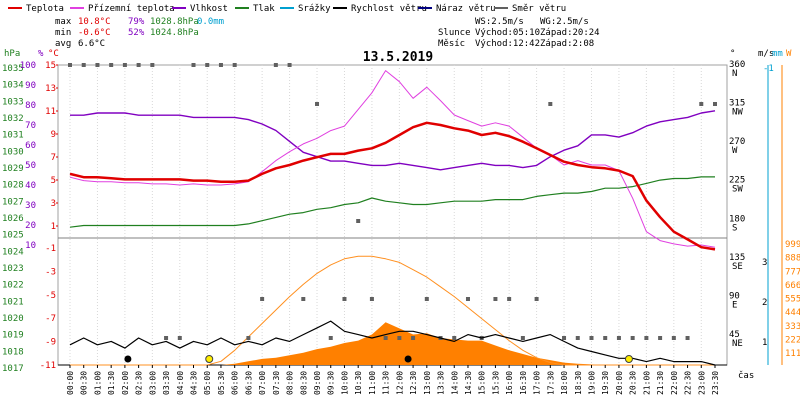  What do you see at coordinates (63, 22) in the screenshot?
I see `stat-max-label: max` at bounding box center [63, 22].